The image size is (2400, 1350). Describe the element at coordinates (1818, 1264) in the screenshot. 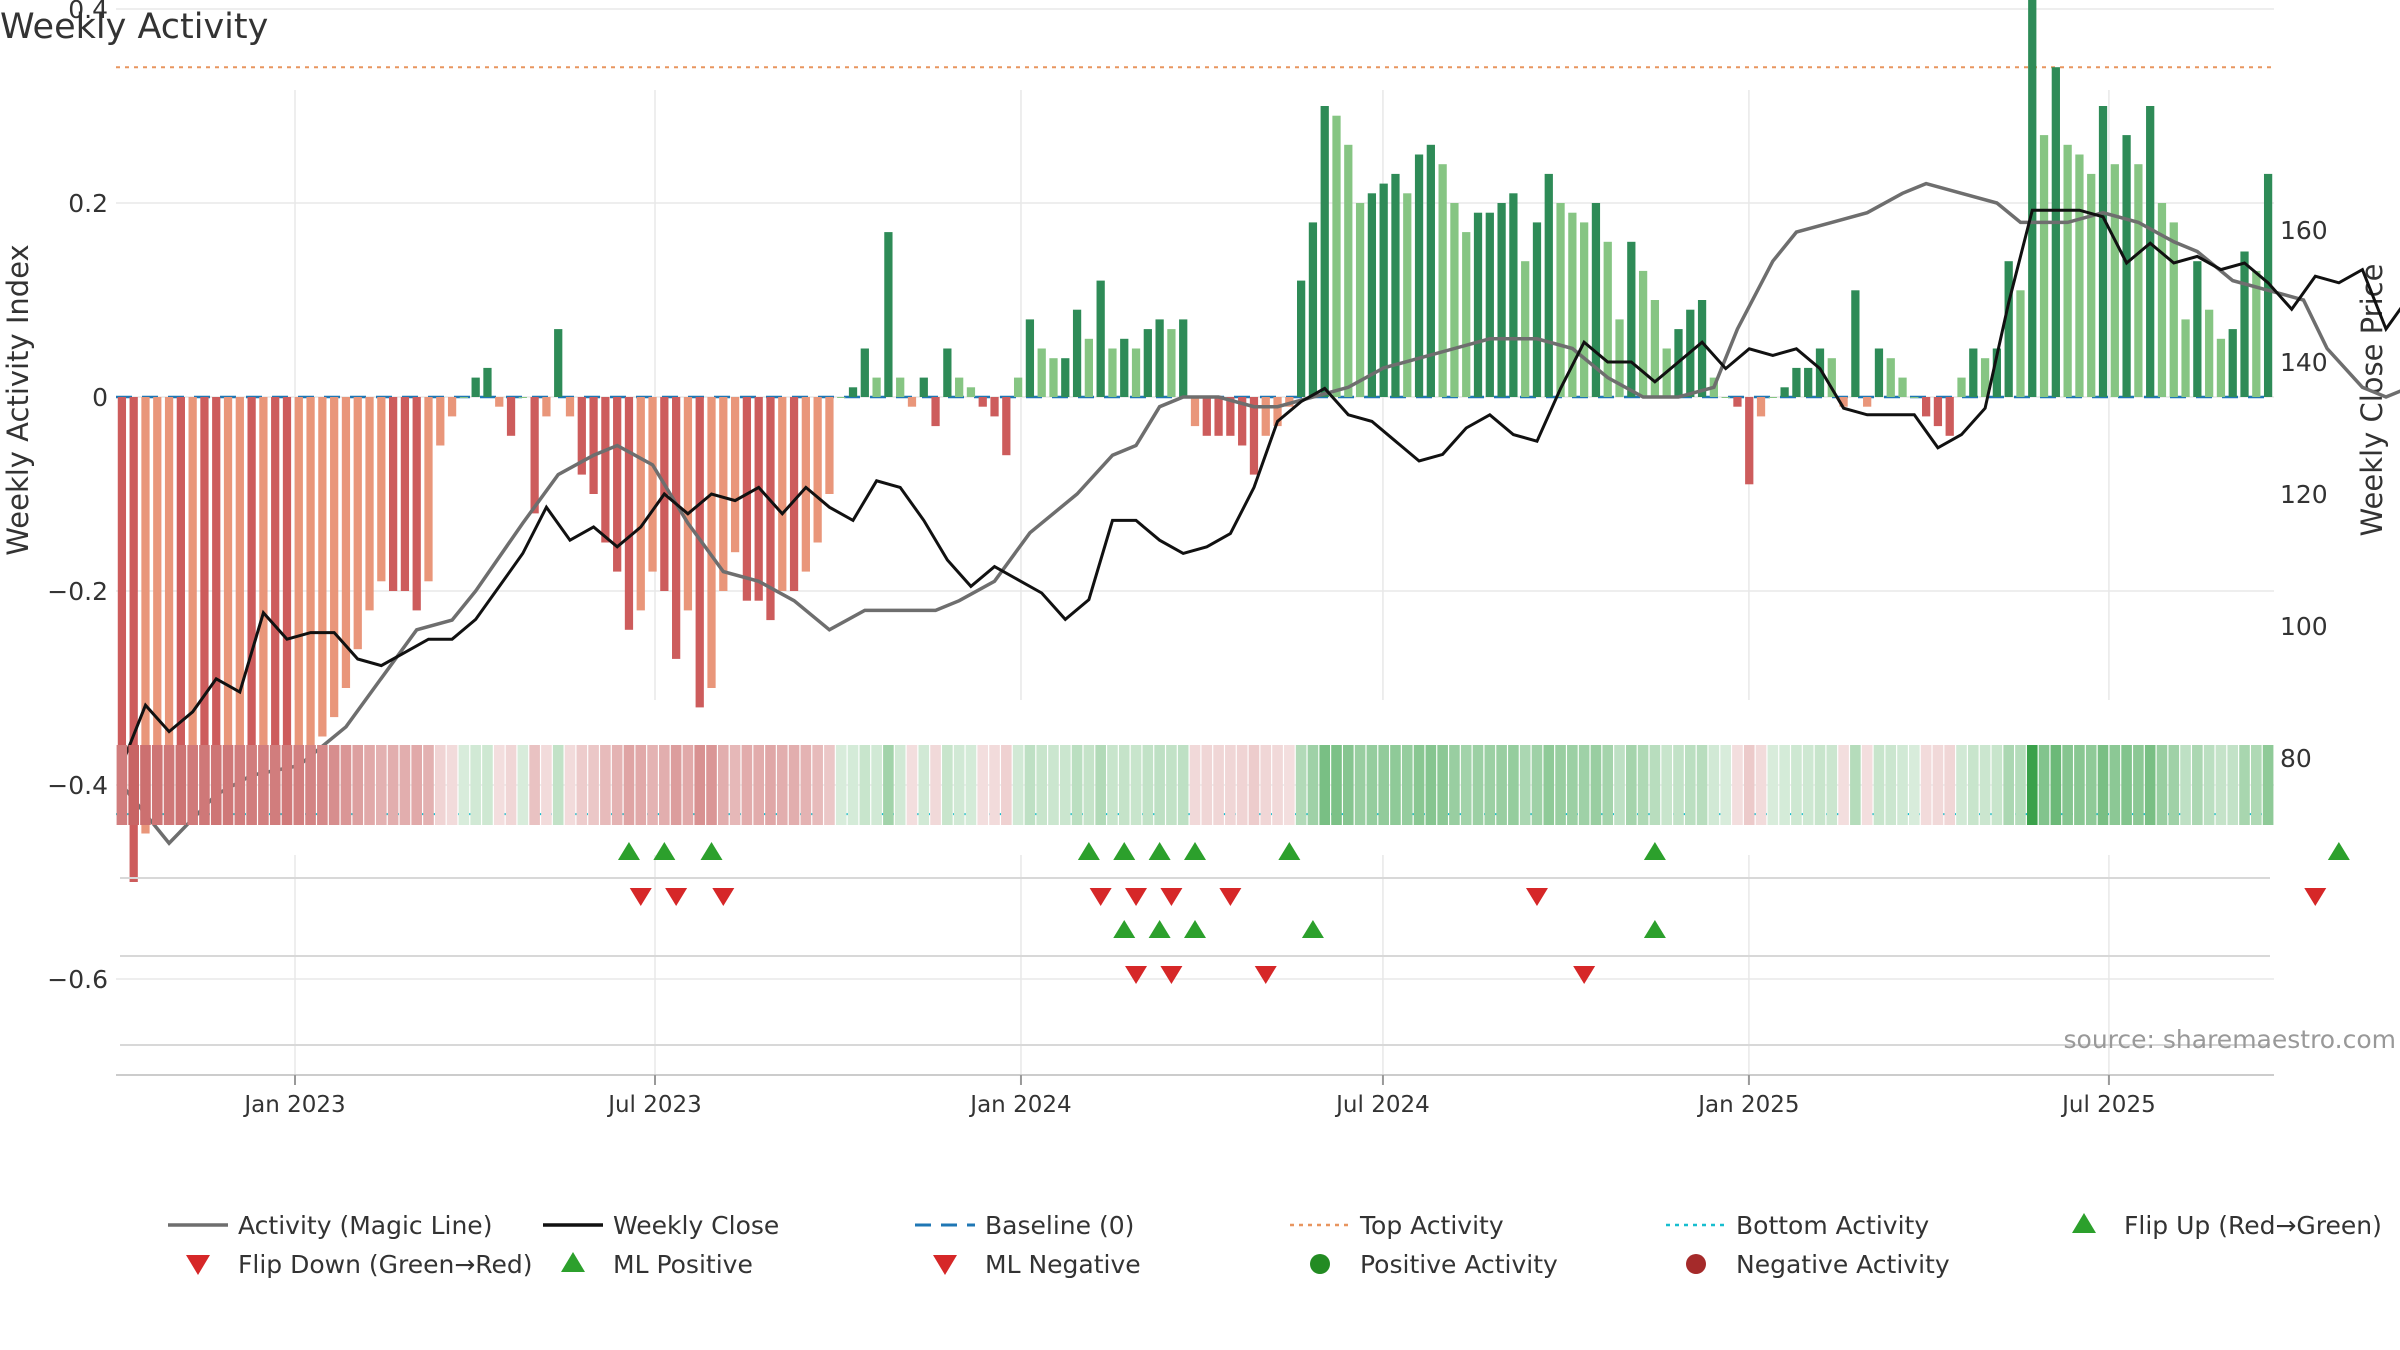

I see `legend-item: Negative Activity` at that location.